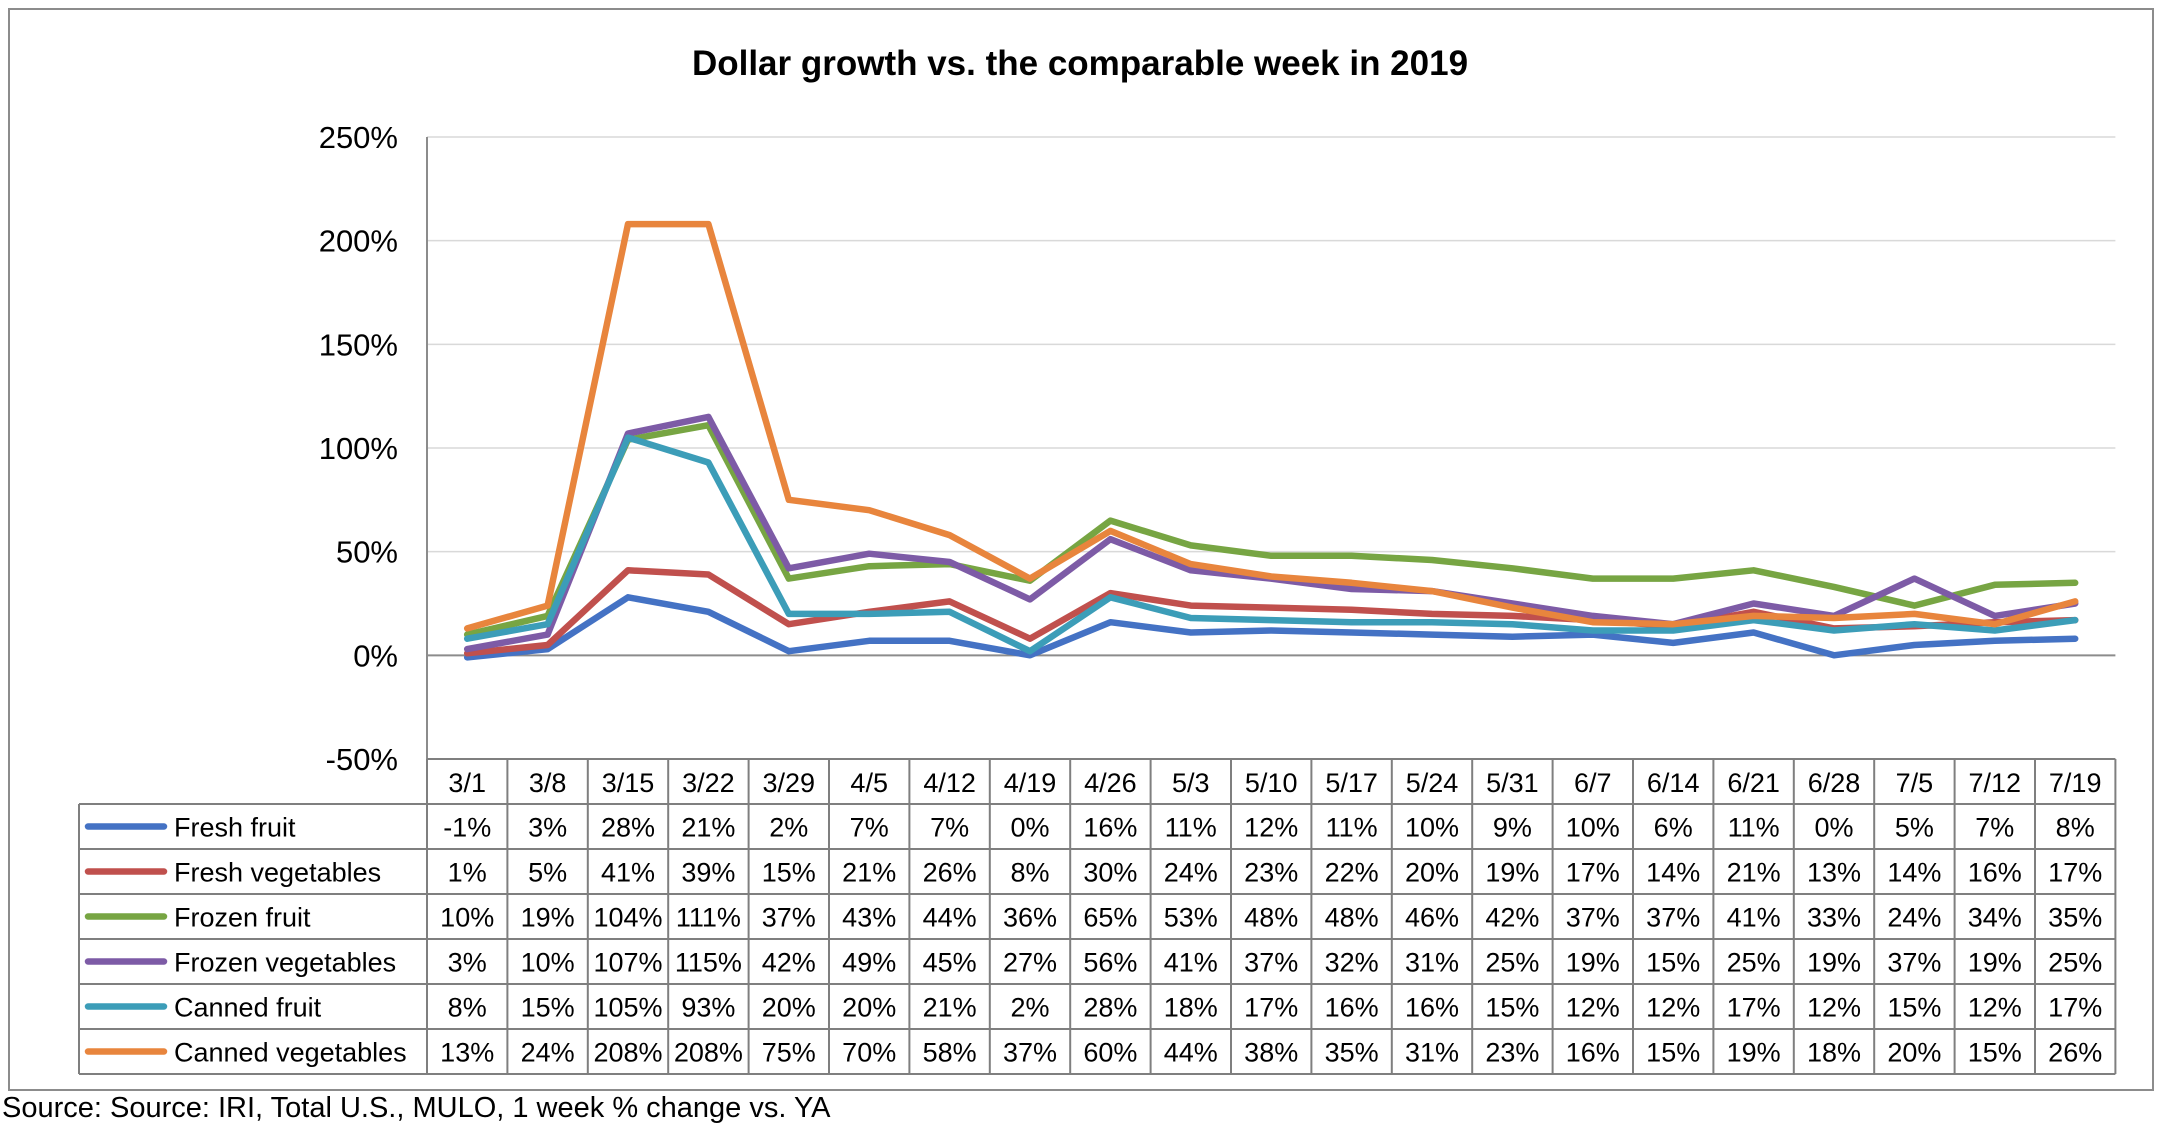  Describe the element at coordinates (1271, 783) in the screenshot. I see `x-tick-label: 5/10` at that location.